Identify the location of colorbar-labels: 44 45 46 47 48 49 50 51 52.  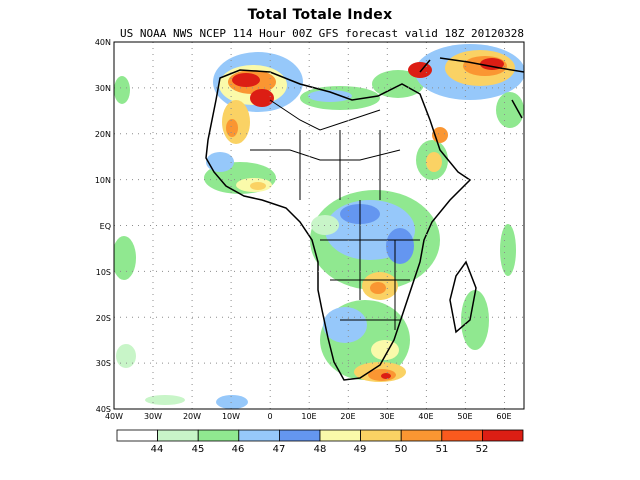
(320, 449).